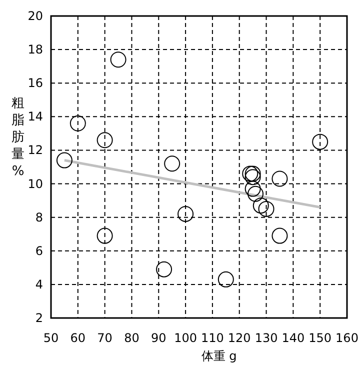  I want to click on y-tick-label: 10, so click(35, 183).